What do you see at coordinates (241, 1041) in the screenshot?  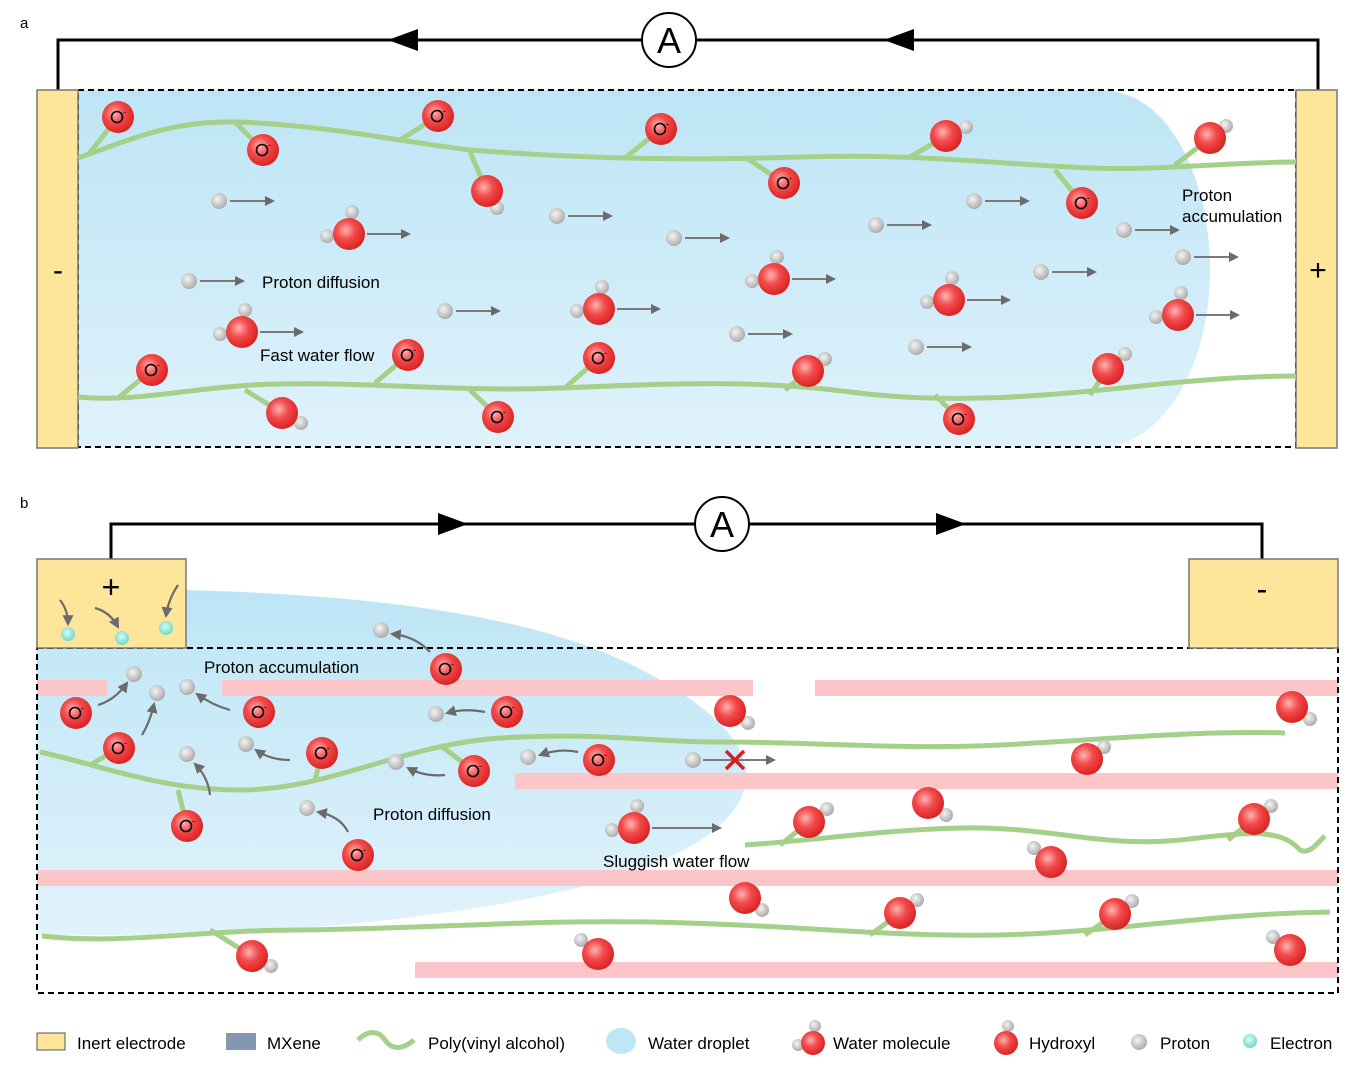 I see `mxene-swatch-icon` at bounding box center [241, 1041].